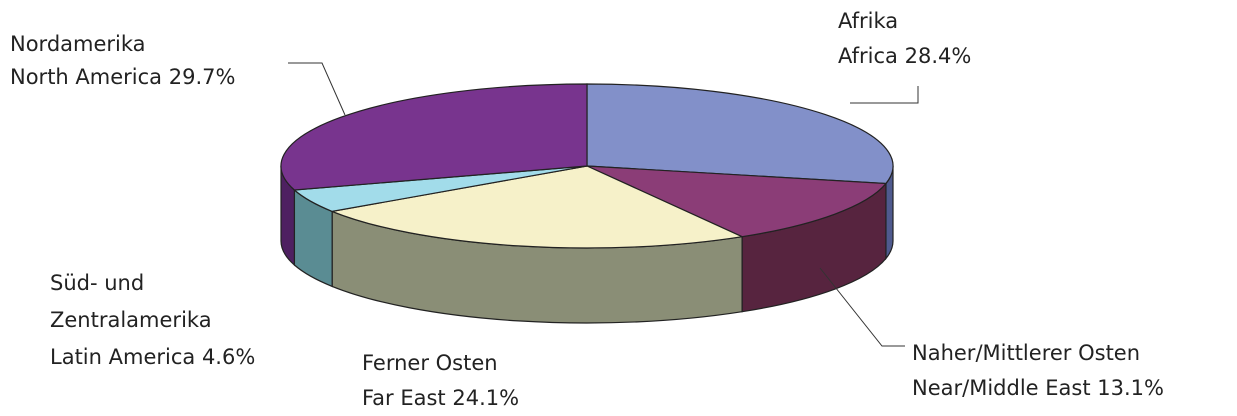  I want to click on label-en: Africa, so click(868, 56).